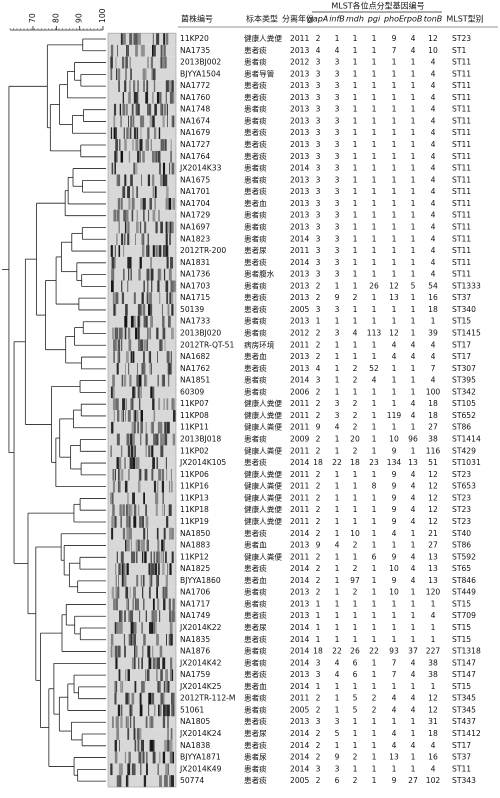  What do you see at coordinates (377, 6) in the screenshot?
I see `header-mlst-group: MLST各位点分型基因编号` at bounding box center [377, 6].